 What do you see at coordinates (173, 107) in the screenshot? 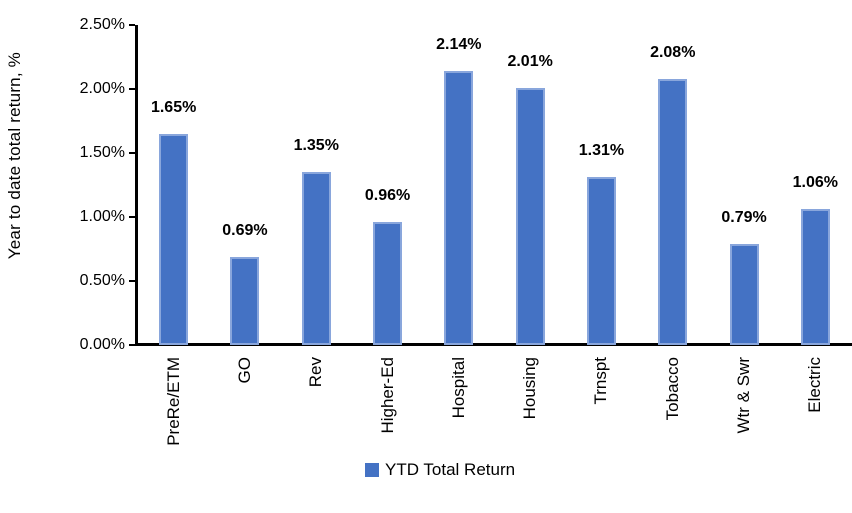
I see `bar-data-label: 1.65%` at bounding box center [173, 107].